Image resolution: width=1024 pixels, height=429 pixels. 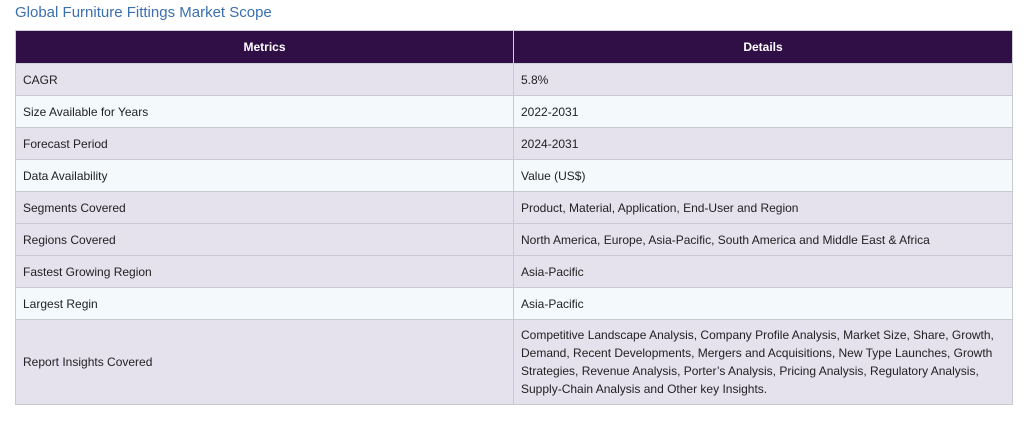 What do you see at coordinates (763, 175) in the screenshot?
I see `detail-cell: Value (US$)` at bounding box center [763, 175].